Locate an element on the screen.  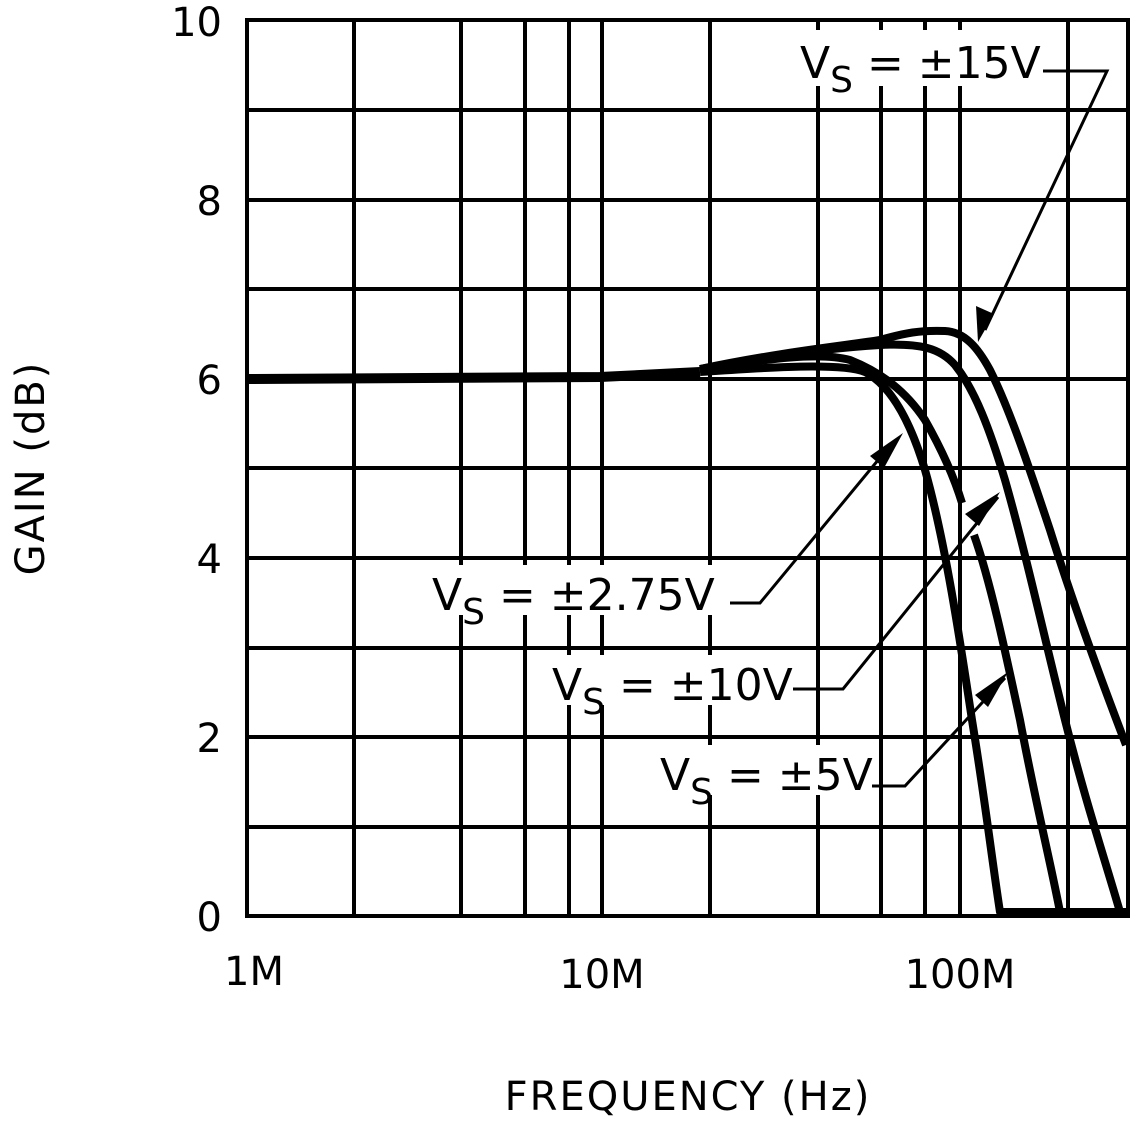
arrow-vs-2-75v-icon is located at coordinates (886, 450).